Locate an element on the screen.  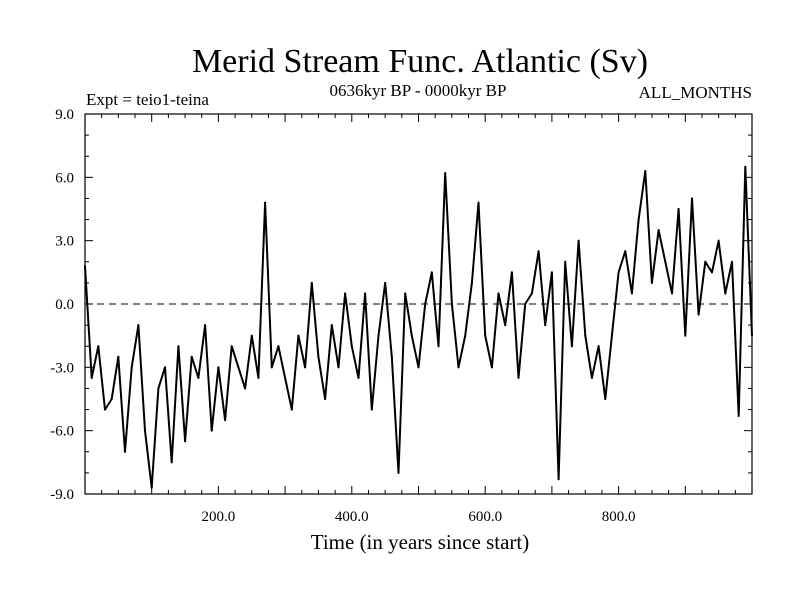
y-tick-label: 6.0 is located at coordinates (64, 178).